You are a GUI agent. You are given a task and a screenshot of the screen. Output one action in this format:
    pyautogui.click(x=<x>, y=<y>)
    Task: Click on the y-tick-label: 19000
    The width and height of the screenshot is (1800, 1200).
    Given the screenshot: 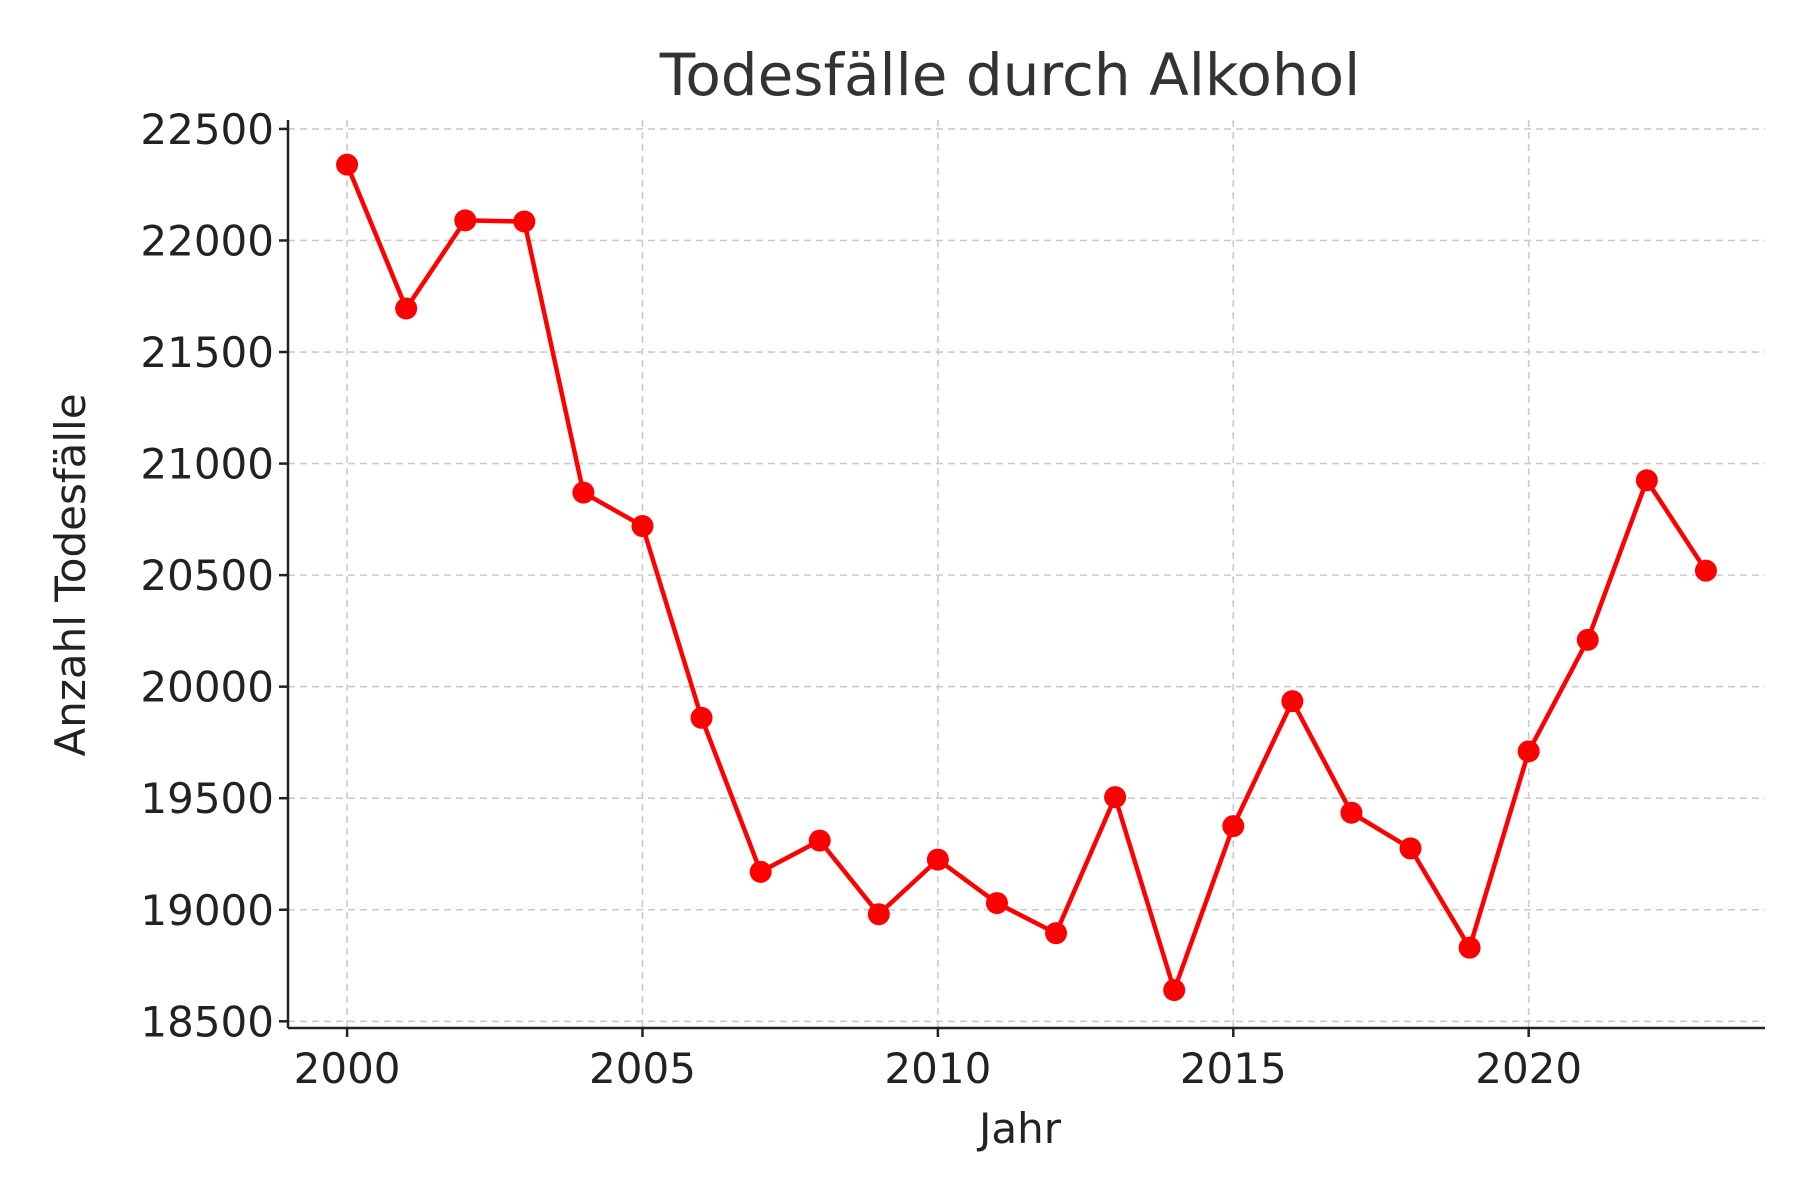 What is the action you would take?
    pyautogui.click(x=207, y=910)
    